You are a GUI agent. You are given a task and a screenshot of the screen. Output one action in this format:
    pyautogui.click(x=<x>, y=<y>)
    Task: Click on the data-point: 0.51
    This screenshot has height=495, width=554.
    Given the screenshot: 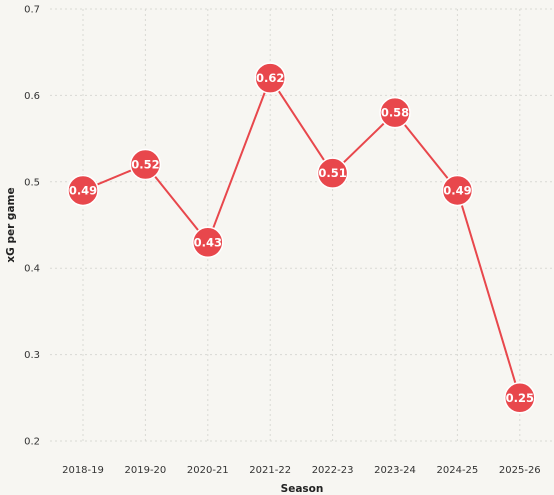 What is the action you would take?
    pyautogui.click(x=333, y=173)
    